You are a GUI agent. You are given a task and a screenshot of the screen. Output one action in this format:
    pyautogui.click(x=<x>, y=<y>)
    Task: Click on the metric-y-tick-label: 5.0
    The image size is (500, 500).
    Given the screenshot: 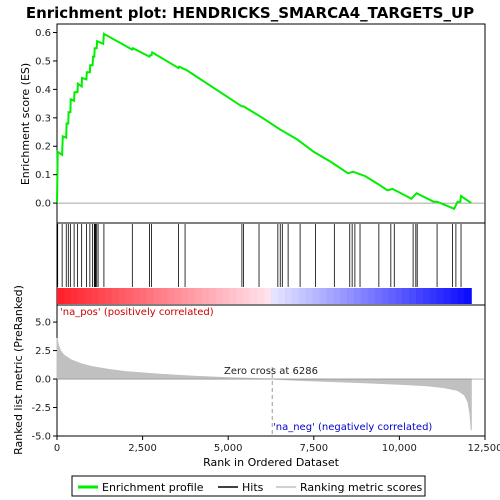 What is the action you would take?
    pyautogui.click(x=43, y=323)
    